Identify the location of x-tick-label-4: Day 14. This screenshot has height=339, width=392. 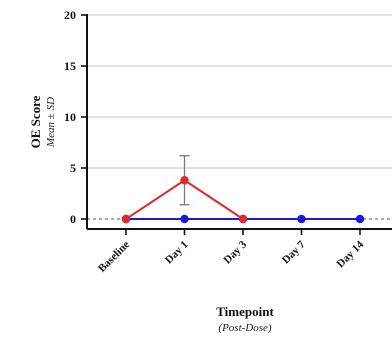
(351, 254).